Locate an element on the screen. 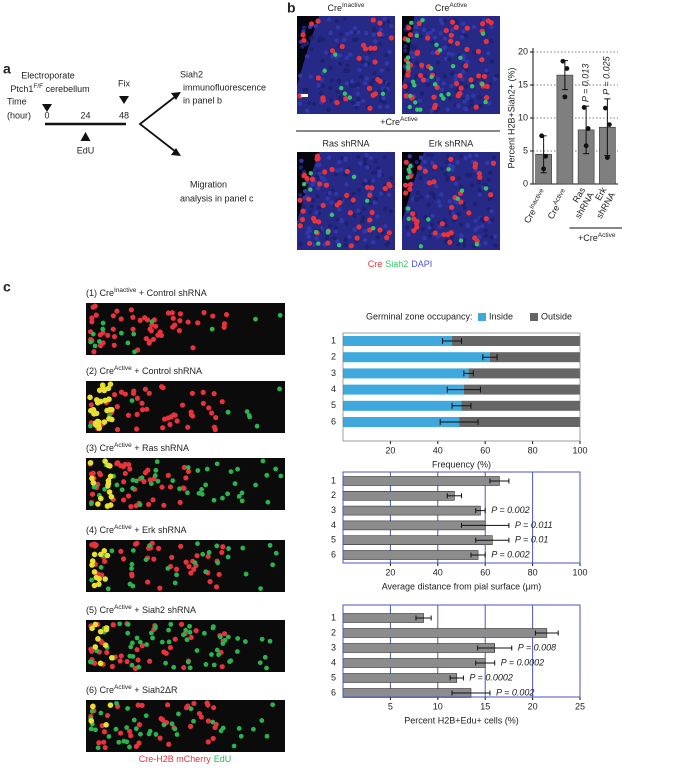 This screenshot has height=768, width=685. y-tick-label: 4 is located at coordinates (333, 389).